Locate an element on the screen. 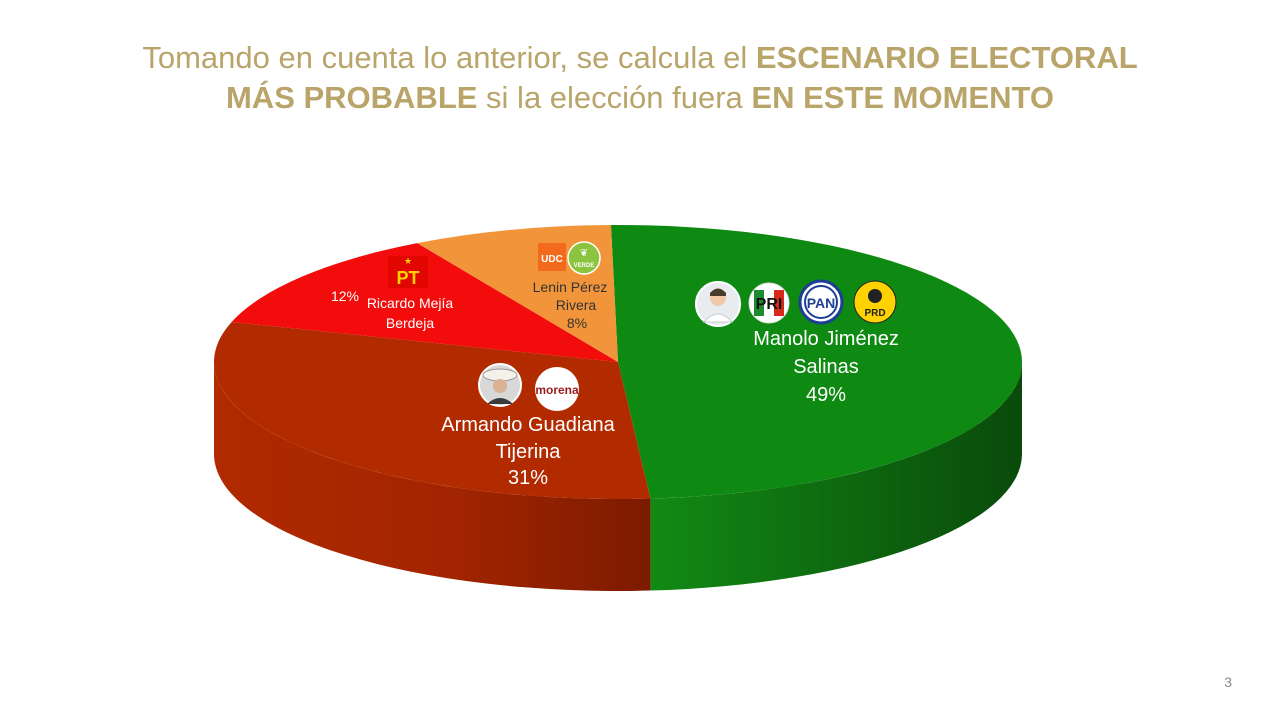 The height and width of the screenshot is (720, 1280). udc-logo-icon: UDC is located at coordinates (552, 257).